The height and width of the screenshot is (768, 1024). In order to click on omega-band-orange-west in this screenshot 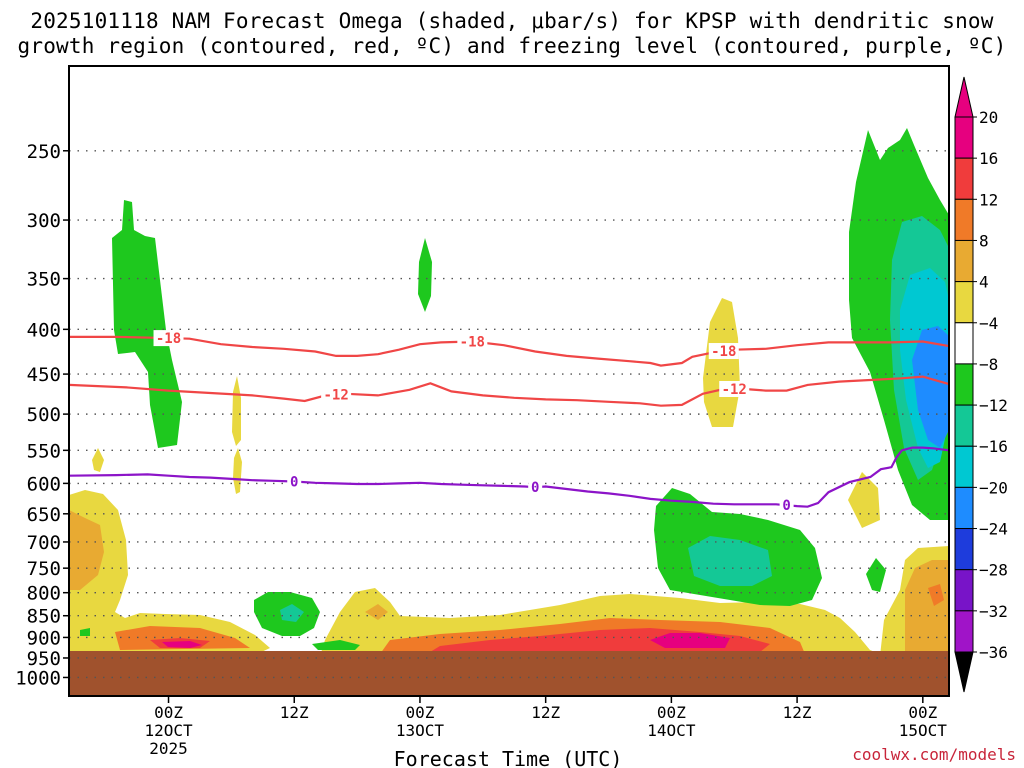, I will do `click(182, 638)`.